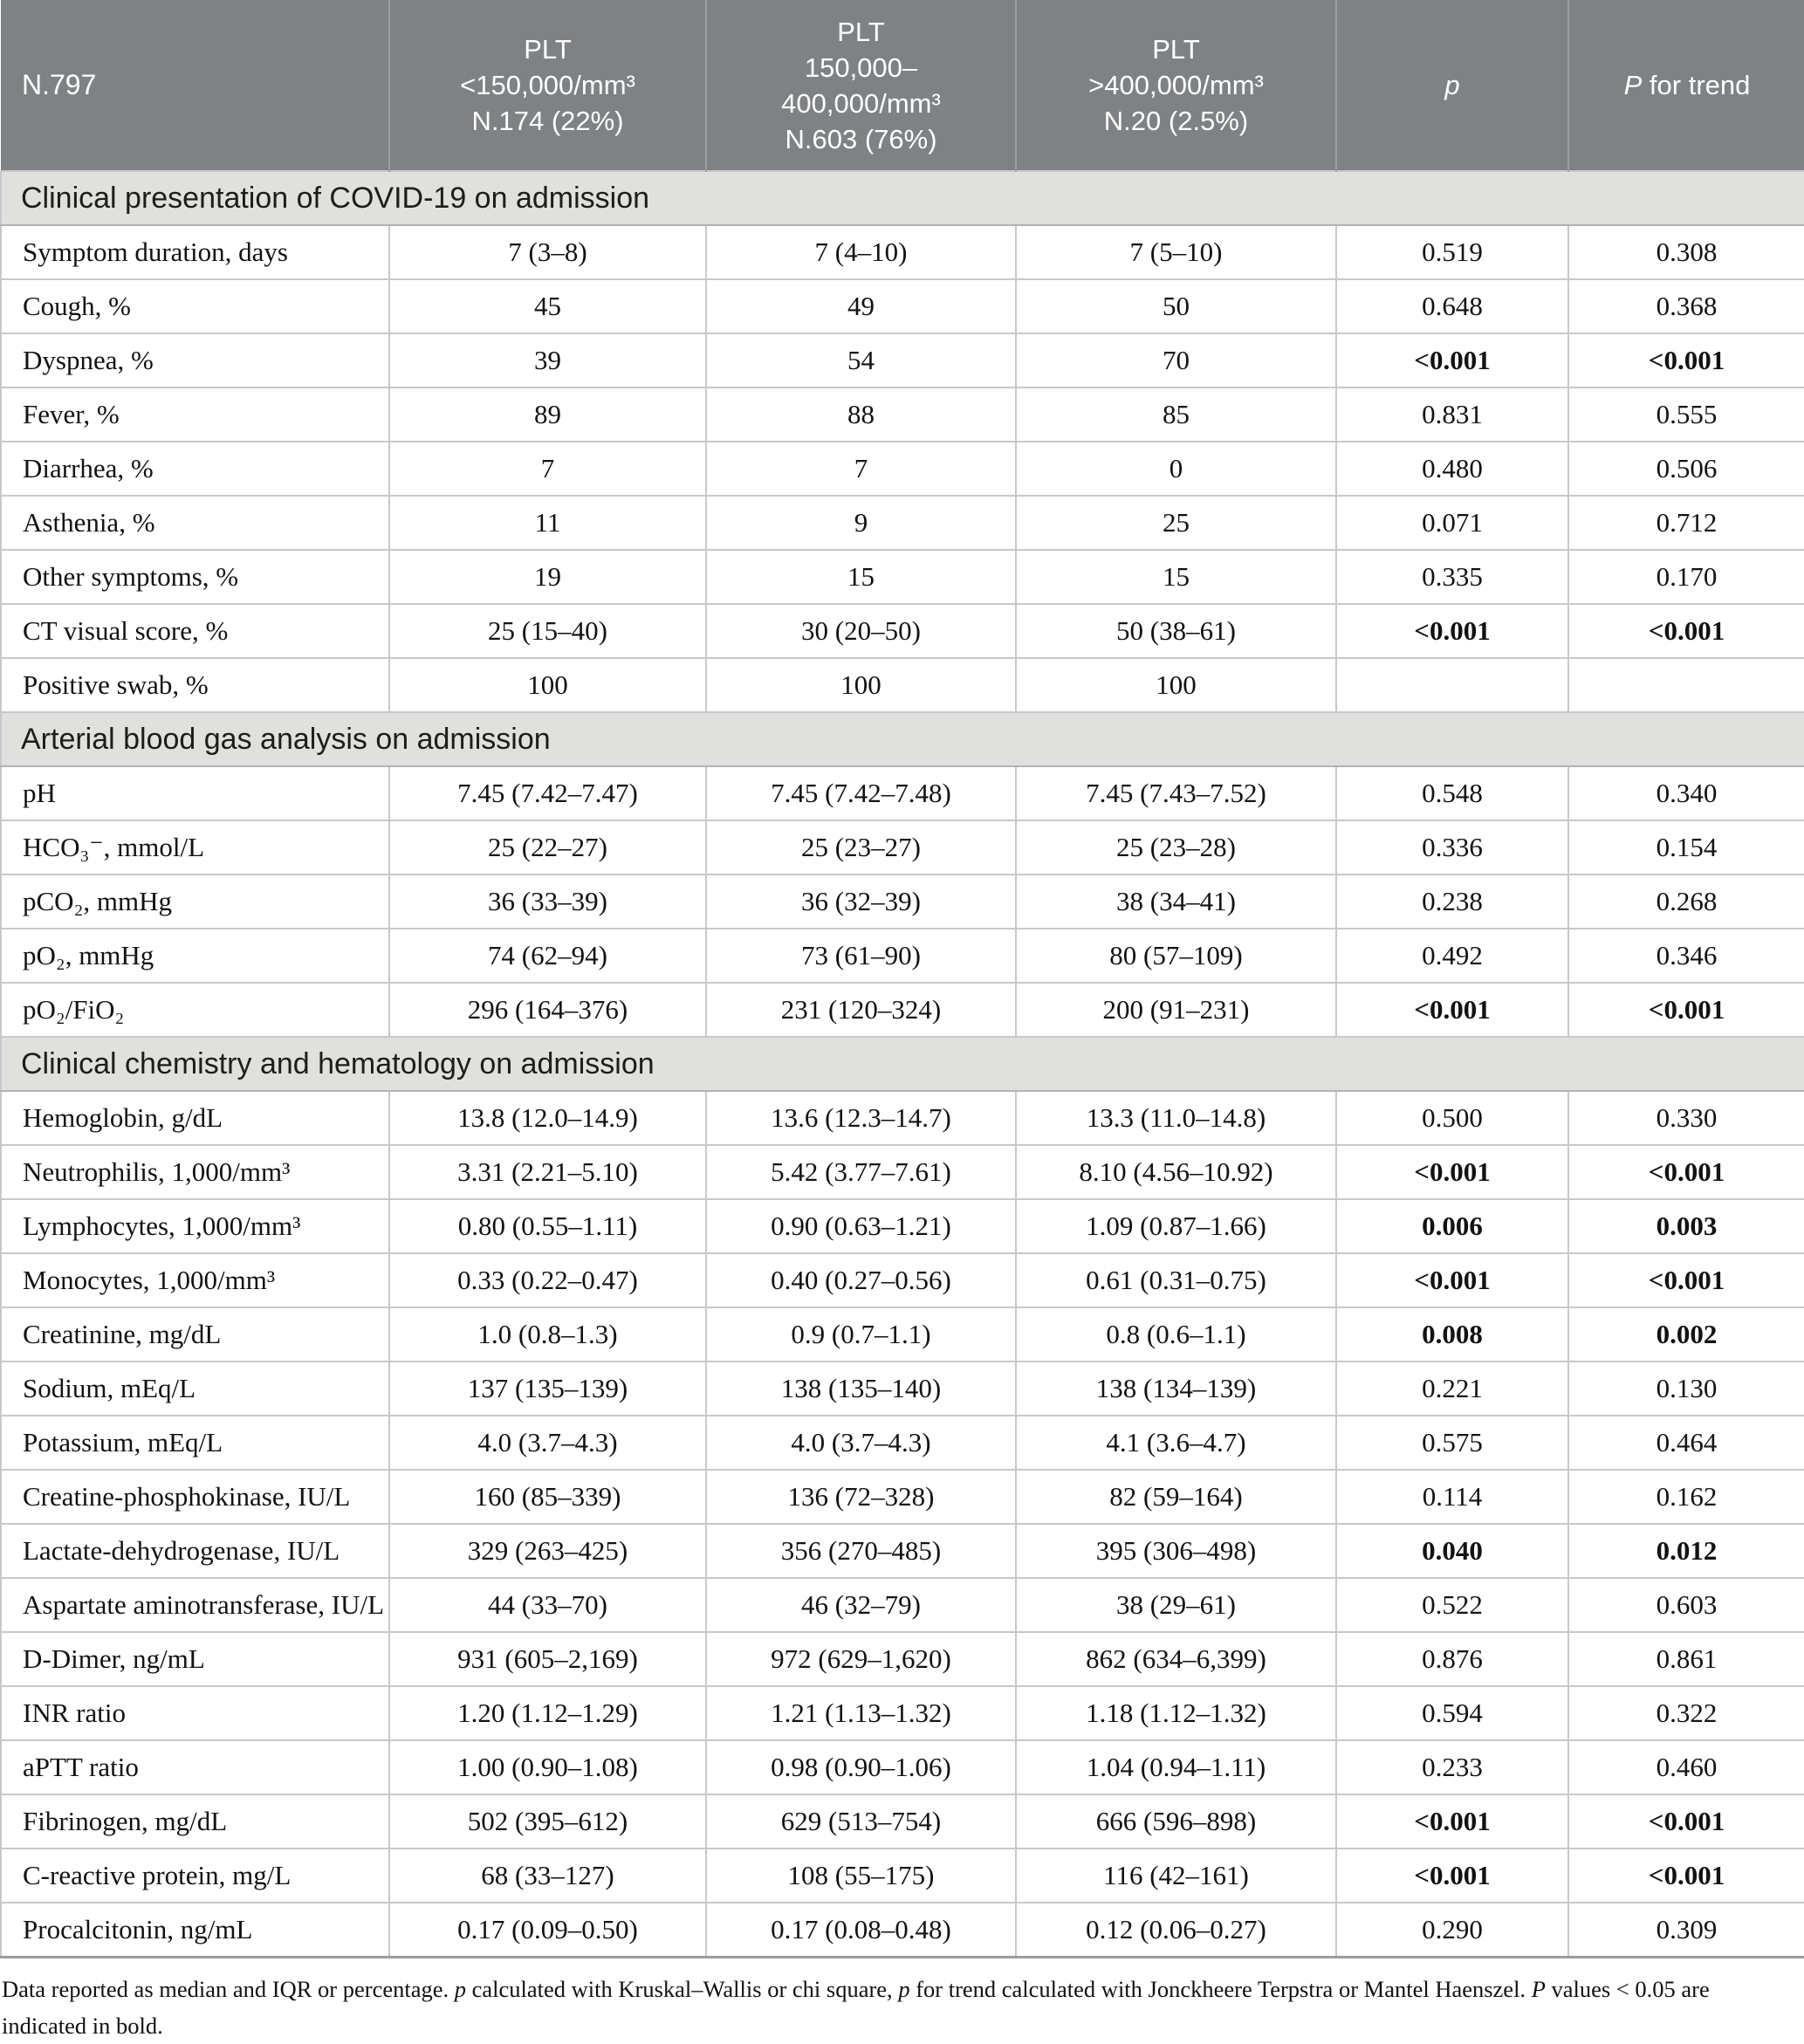 The image size is (1804, 2044). What do you see at coordinates (1685, 1226) in the screenshot?
I see `p-trend-cell: 0.003` at bounding box center [1685, 1226].